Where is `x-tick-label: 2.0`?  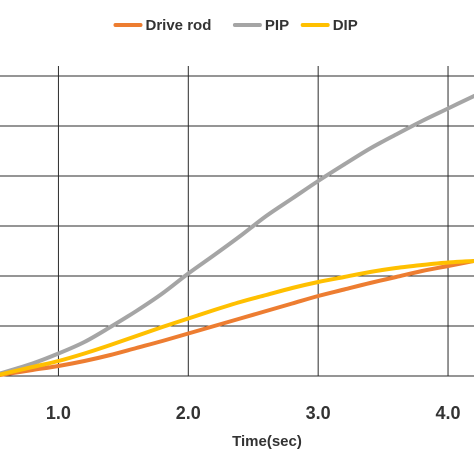 x-tick-label: 2.0 is located at coordinates (188, 413).